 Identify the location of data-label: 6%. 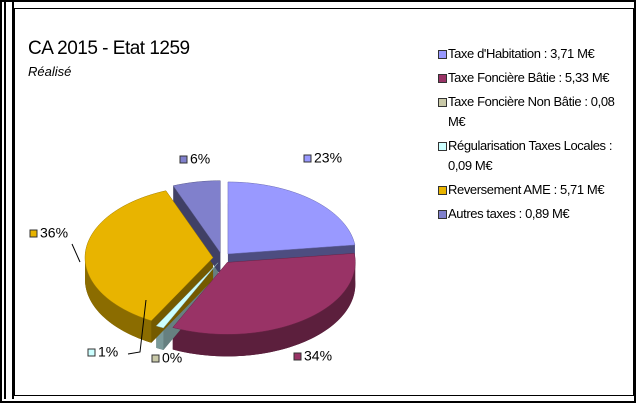
(200, 159).